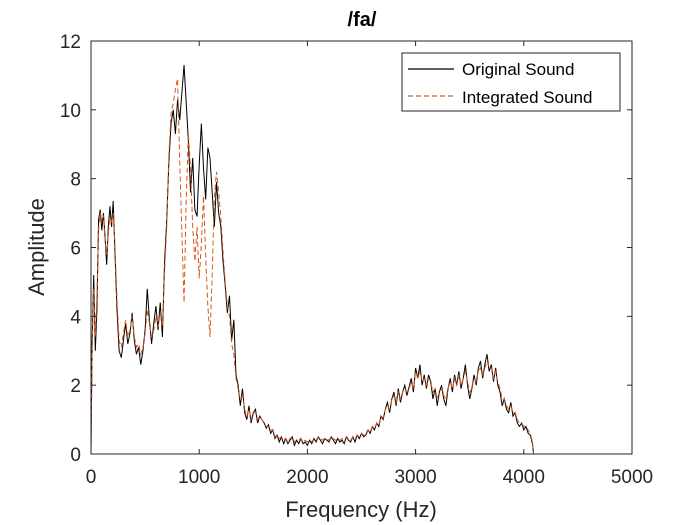  I want to click on y-tick-label: 10, so click(70, 111).